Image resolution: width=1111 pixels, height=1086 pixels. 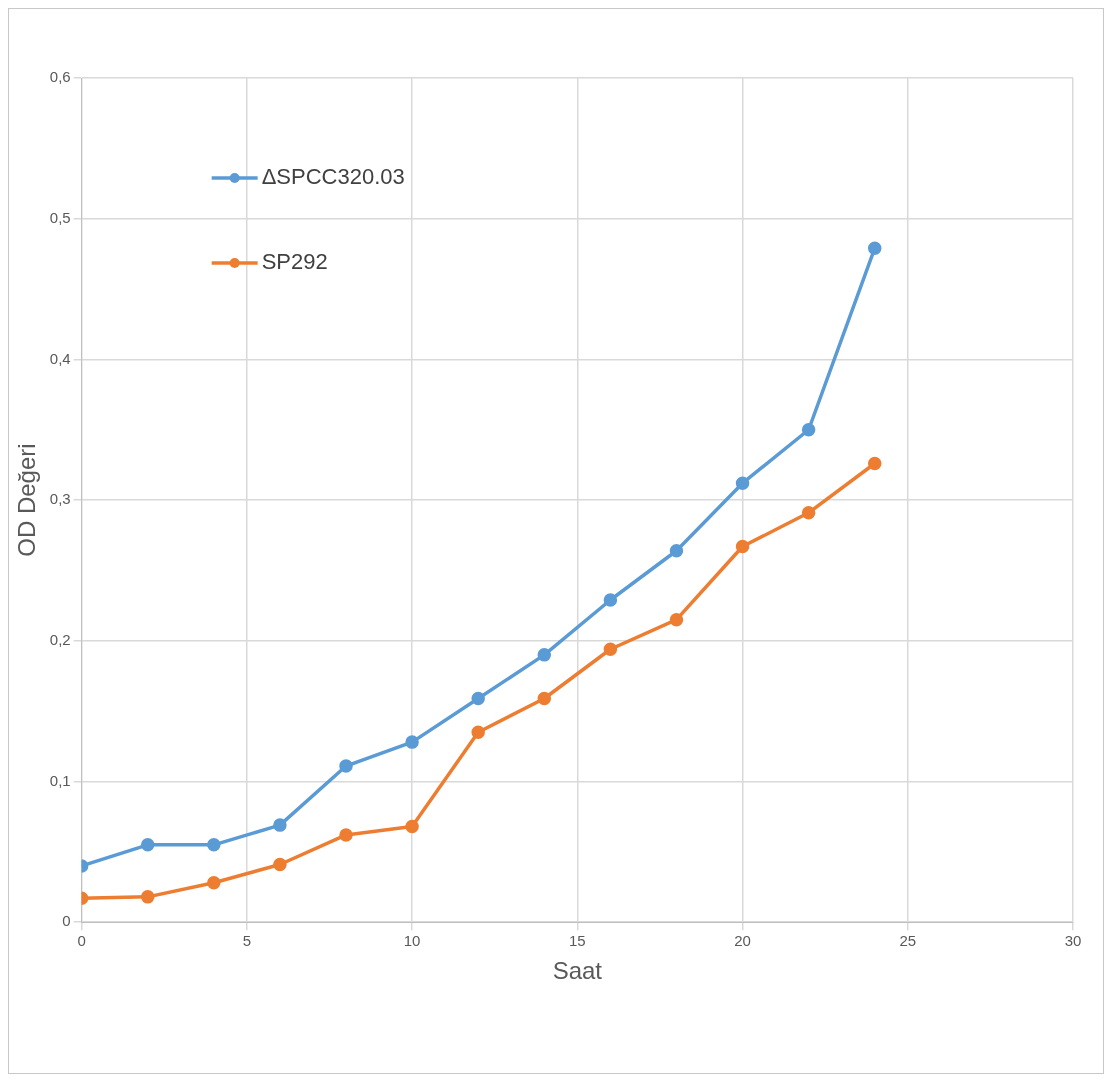 What do you see at coordinates (1073, 941) in the screenshot?
I see `x-tick-label: 30` at bounding box center [1073, 941].